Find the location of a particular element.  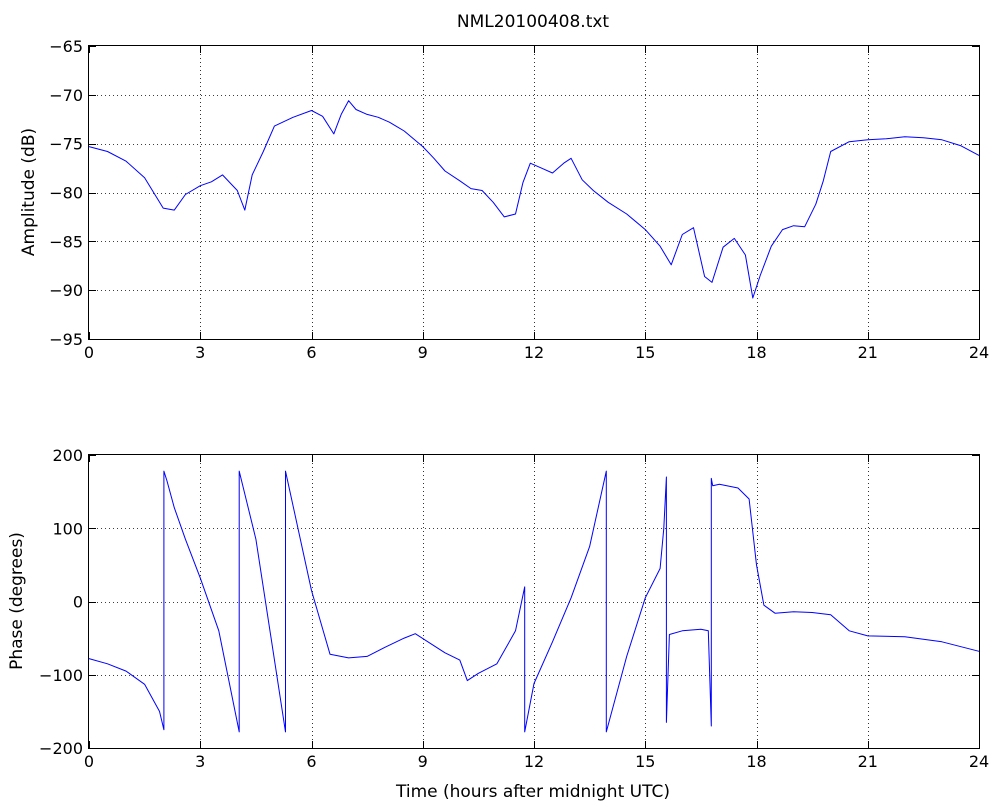

amplitude-x-tick-label: 18 is located at coordinates (756, 352).